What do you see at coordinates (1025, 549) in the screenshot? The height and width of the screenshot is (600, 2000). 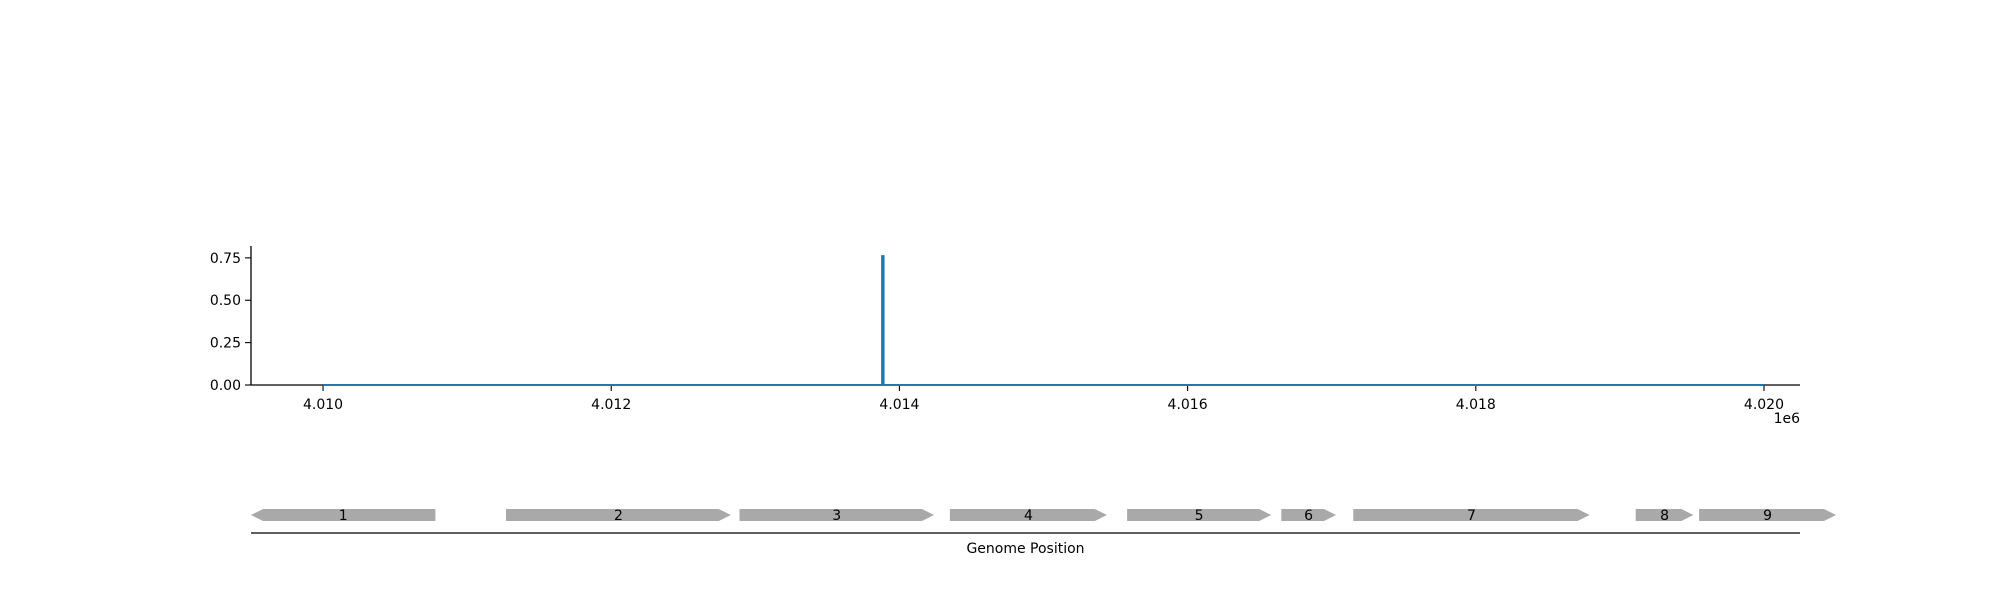 I see `x-axis-label: Genome Position` at bounding box center [1025, 549].